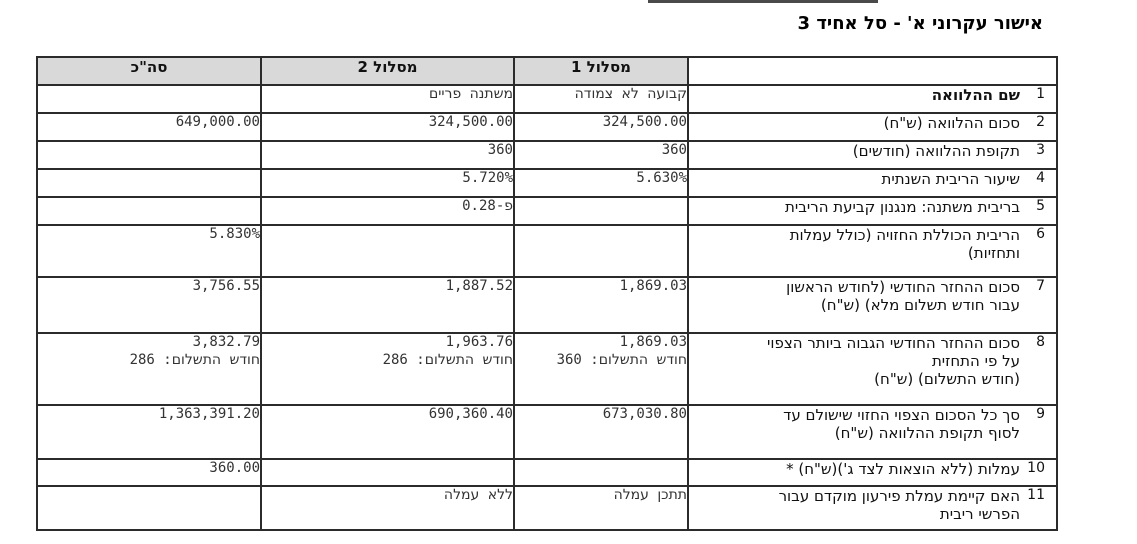 This screenshot has height=544, width=1137. What do you see at coordinates (601, 305) in the screenshot?
I see `value-cell-track1: 1,869.03` at bounding box center [601, 305].